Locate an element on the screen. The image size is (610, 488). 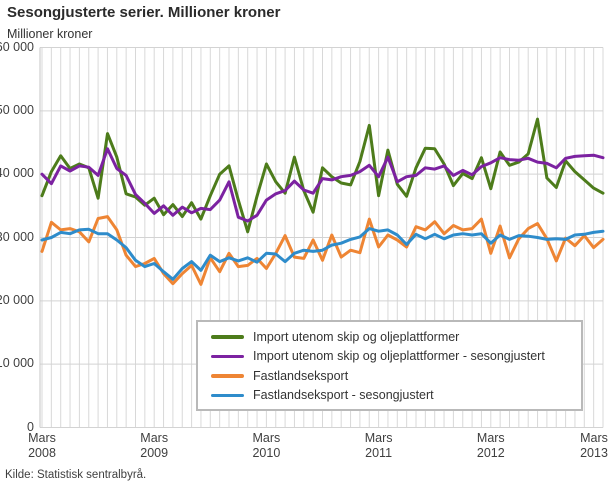
x-tick-label: Mars 2010 is located at coordinates (266, 446).